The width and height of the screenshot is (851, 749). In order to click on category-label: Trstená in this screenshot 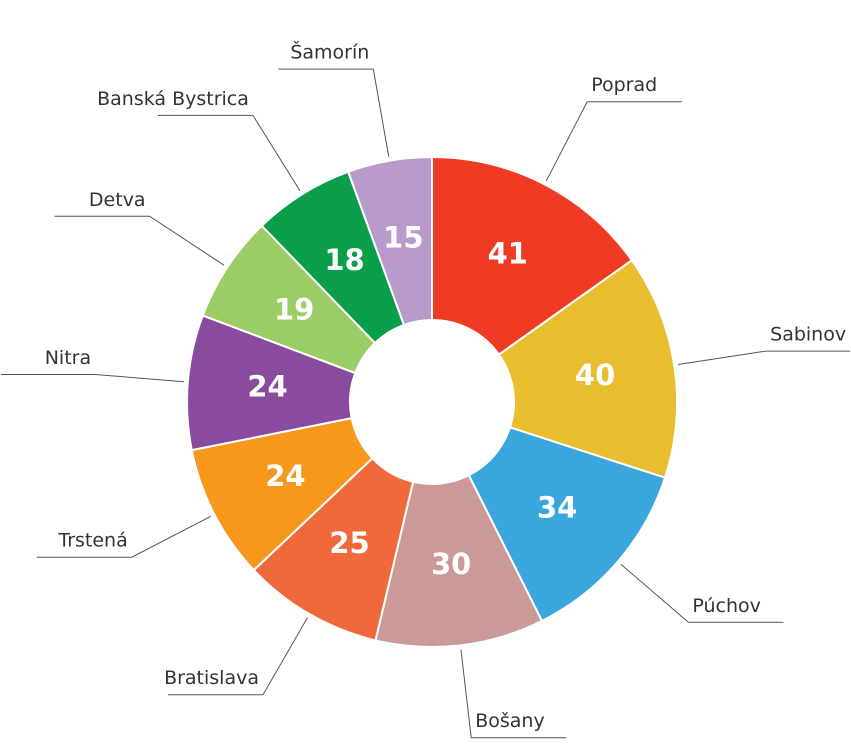, I will do `click(92, 541)`.